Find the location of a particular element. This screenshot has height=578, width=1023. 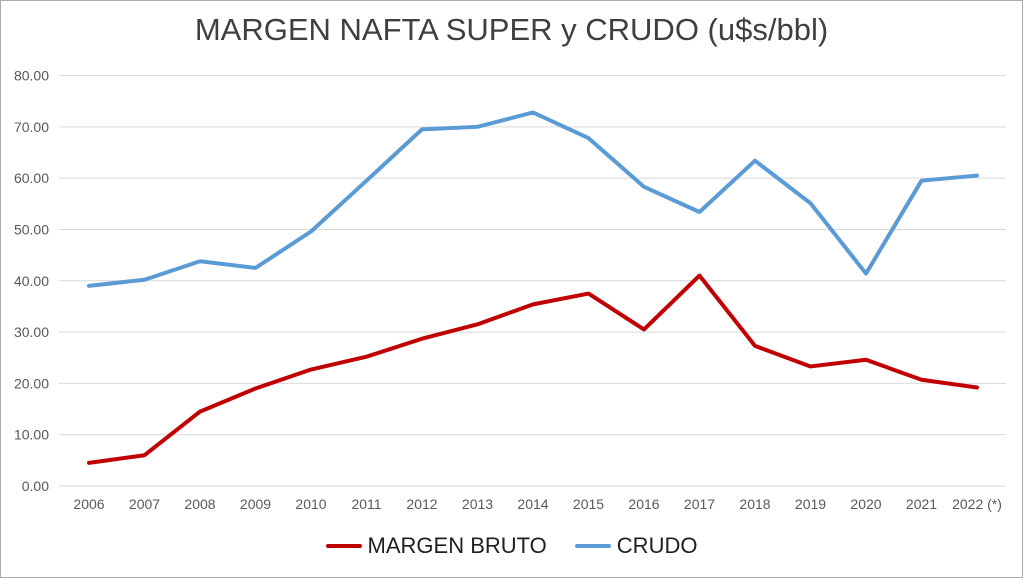

x-axis-label: 2009 is located at coordinates (255, 504).